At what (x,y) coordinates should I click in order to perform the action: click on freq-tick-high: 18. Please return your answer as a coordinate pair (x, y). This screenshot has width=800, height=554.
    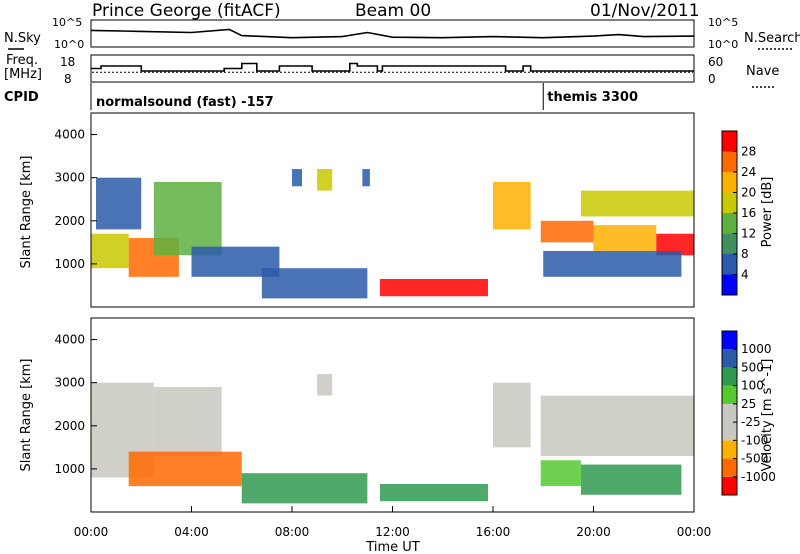
    Looking at the image, I should click on (67, 62).